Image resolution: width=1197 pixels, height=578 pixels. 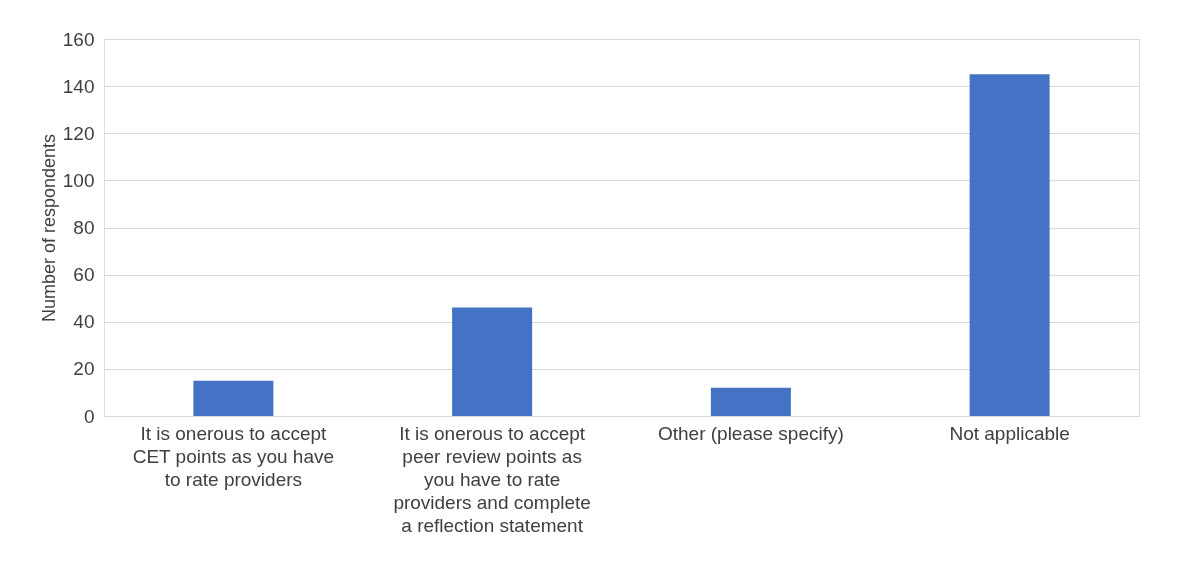 I want to click on x-tick-label: Not applicable, so click(x=1009, y=433).